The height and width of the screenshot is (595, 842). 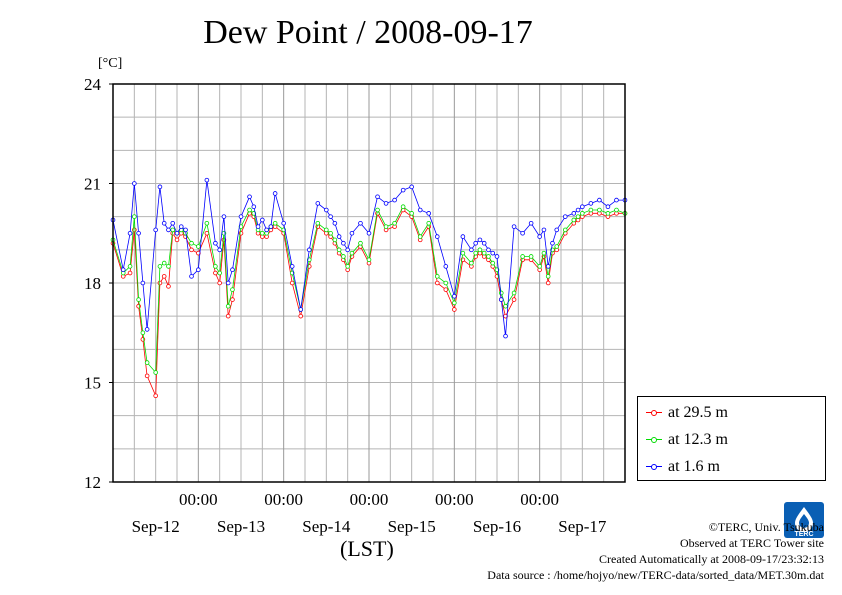 What do you see at coordinates (766, 527) in the screenshot?
I see `copyright-text: ©TERC, Univ. Tsukuba` at bounding box center [766, 527].